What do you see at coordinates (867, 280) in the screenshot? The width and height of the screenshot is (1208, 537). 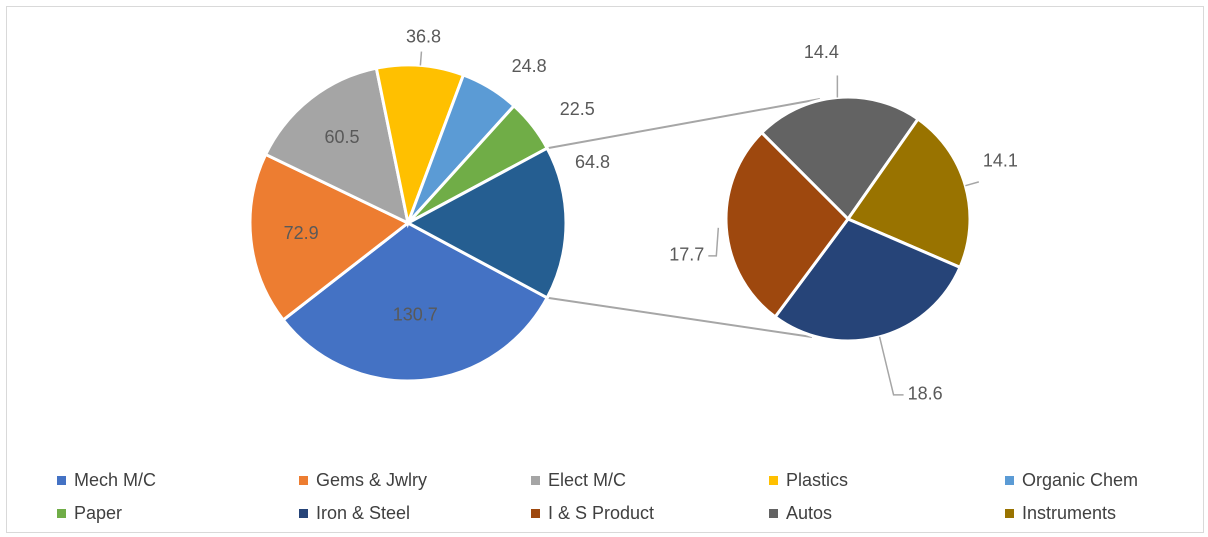 I see `secondary-slice-iron-and-steel` at bounding box center [867, 280].